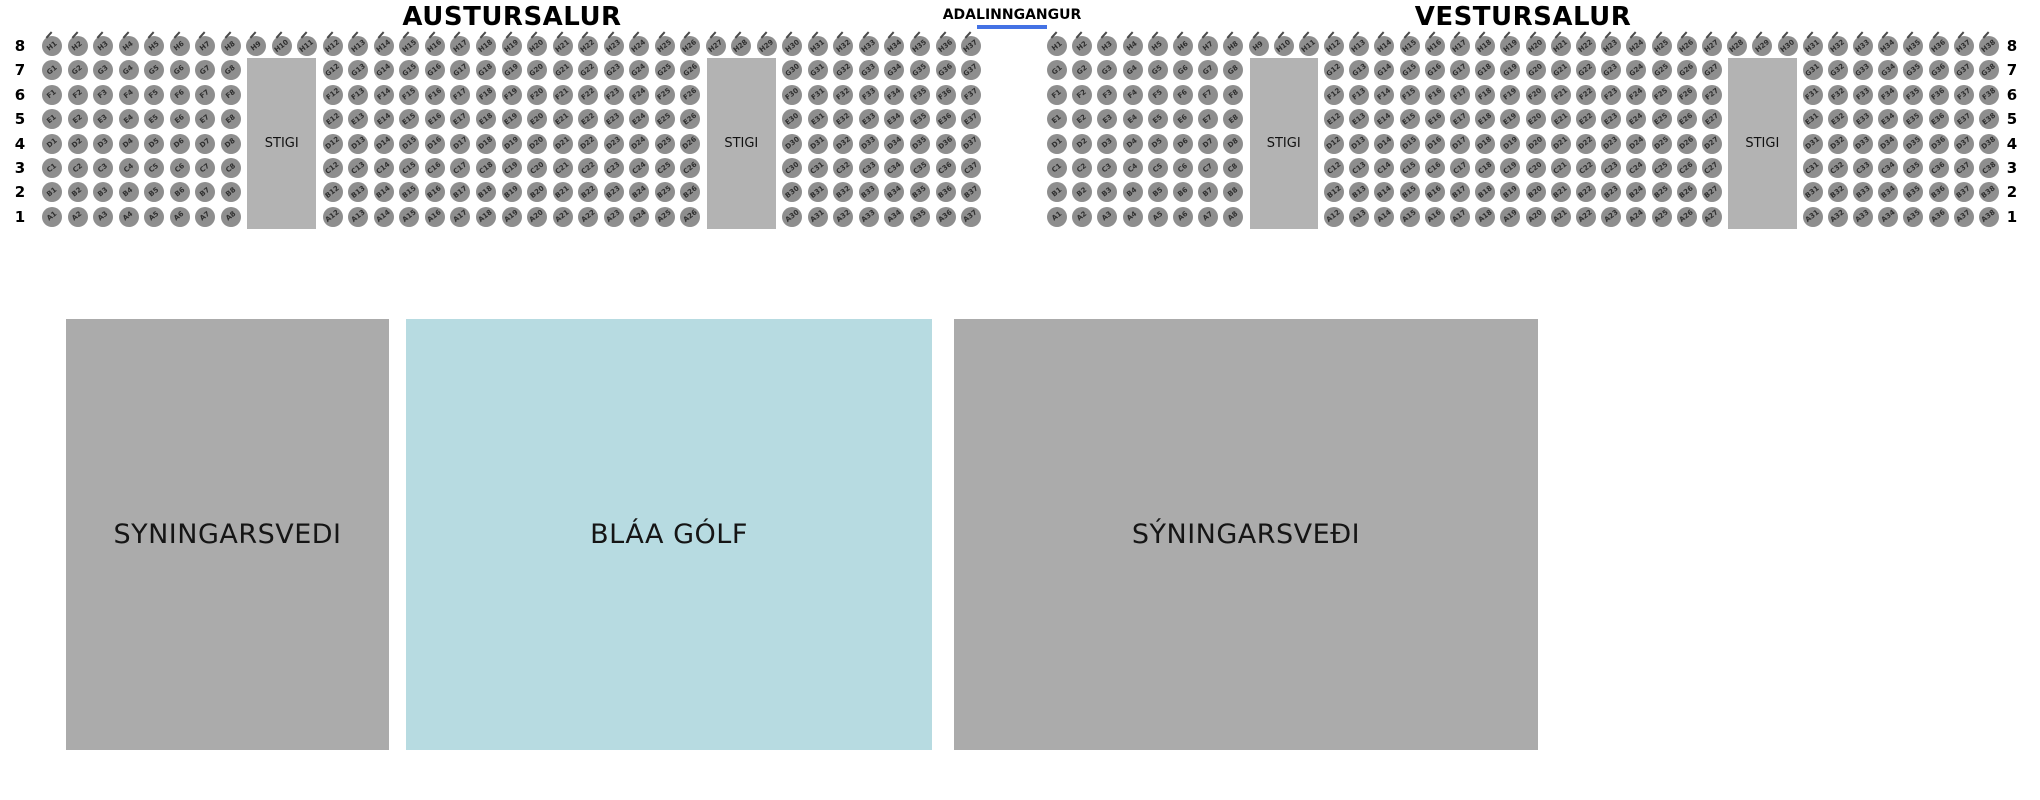  I want to click on seat: H10, so click(281, 46).